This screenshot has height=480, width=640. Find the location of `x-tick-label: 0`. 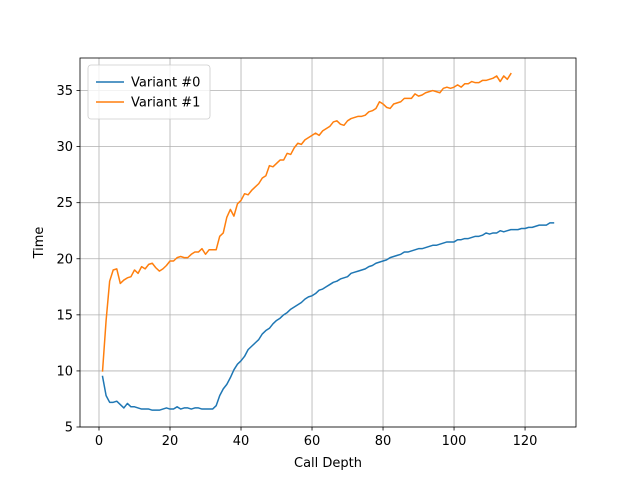

x-tick-label: 0 is located at coordinates (99, 441).